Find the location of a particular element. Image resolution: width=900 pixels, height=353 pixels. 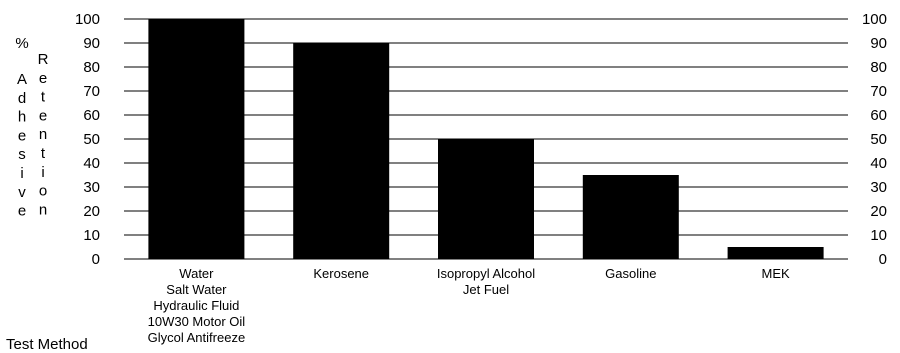

y-tick-label-left: 60 is located at coordinates (91, 115).